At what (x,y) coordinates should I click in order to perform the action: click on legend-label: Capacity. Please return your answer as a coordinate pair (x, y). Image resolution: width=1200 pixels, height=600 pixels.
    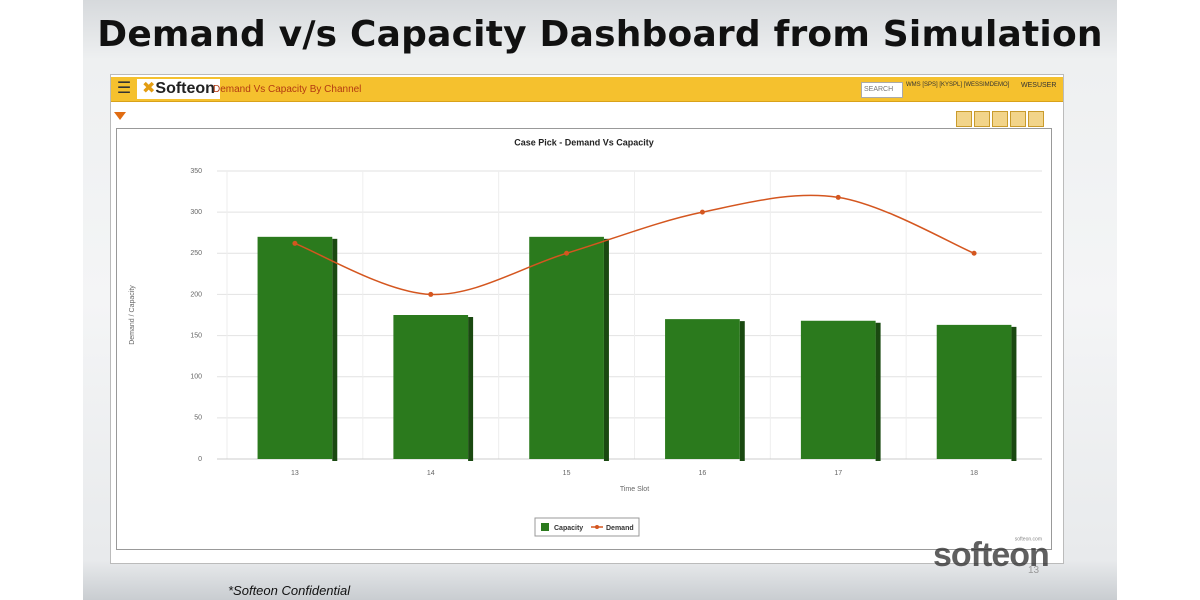
    Looking at the image, I should click on (568, 528).